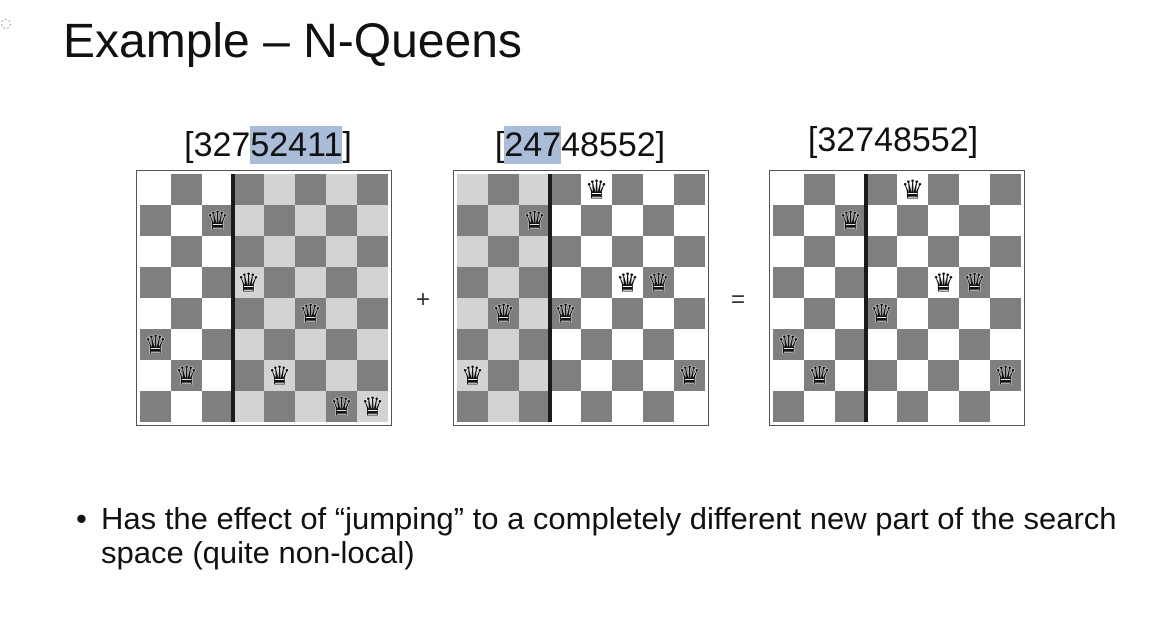 The height and width of the screenshot is (618, 1171). I want to click on board-grid: ♛ ♛ ♛ ♛ ♛ ♛ ♛ ♛, so click(897, 298).